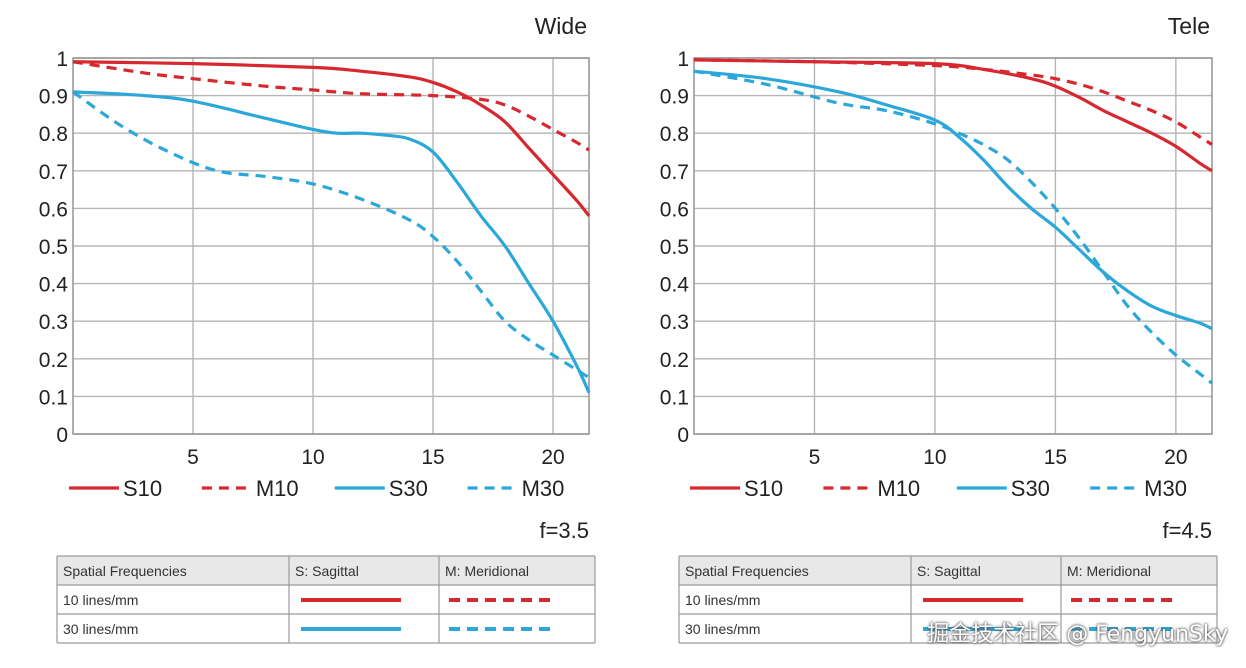 Image resolution: width=1246 pixels, height=668 pixels. What do you see at coordinates (1189, 26) in the screenshot?
I see `chart-title: Tele` at bounding box center [1189, 26].